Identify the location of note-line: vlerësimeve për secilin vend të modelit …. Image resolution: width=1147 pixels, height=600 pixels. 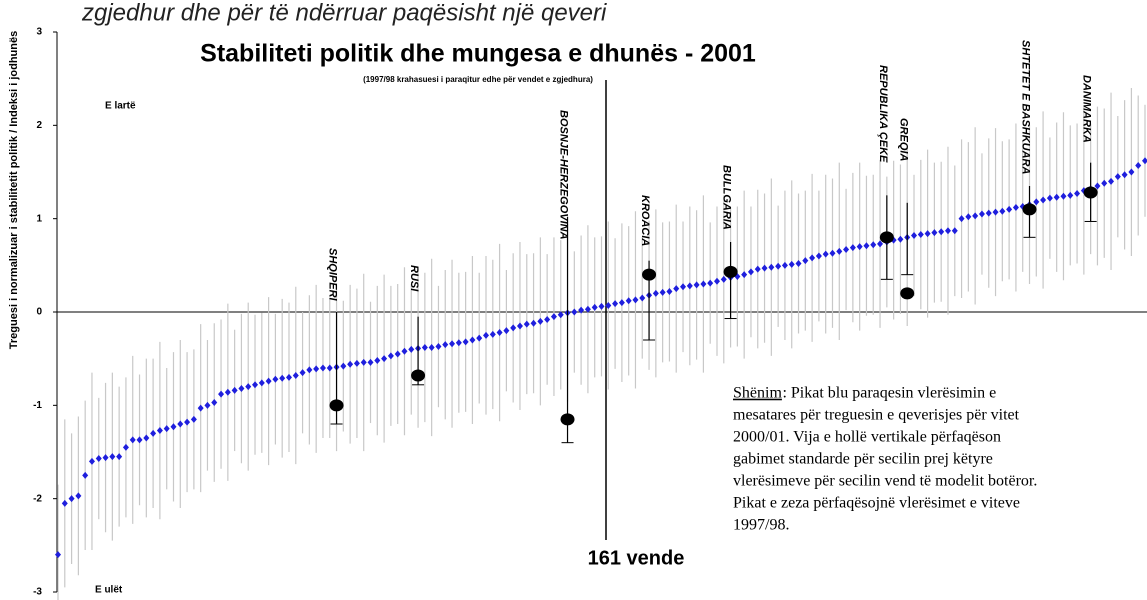
(885, 481).